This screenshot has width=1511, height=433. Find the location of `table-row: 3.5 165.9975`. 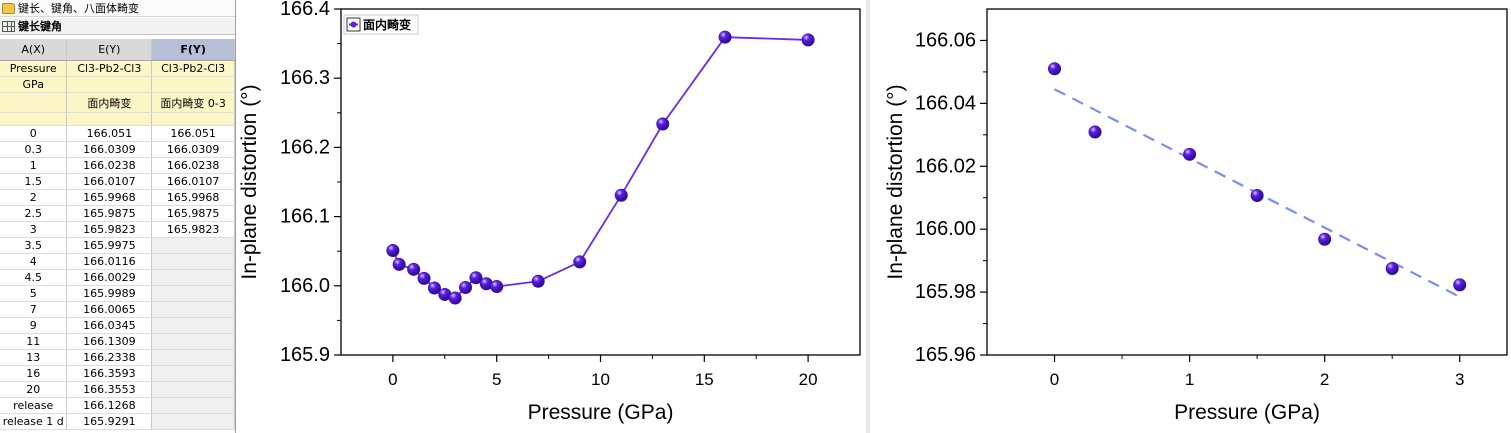

table-row: 3.5 165.9975 is located at coordinates (117, 245).